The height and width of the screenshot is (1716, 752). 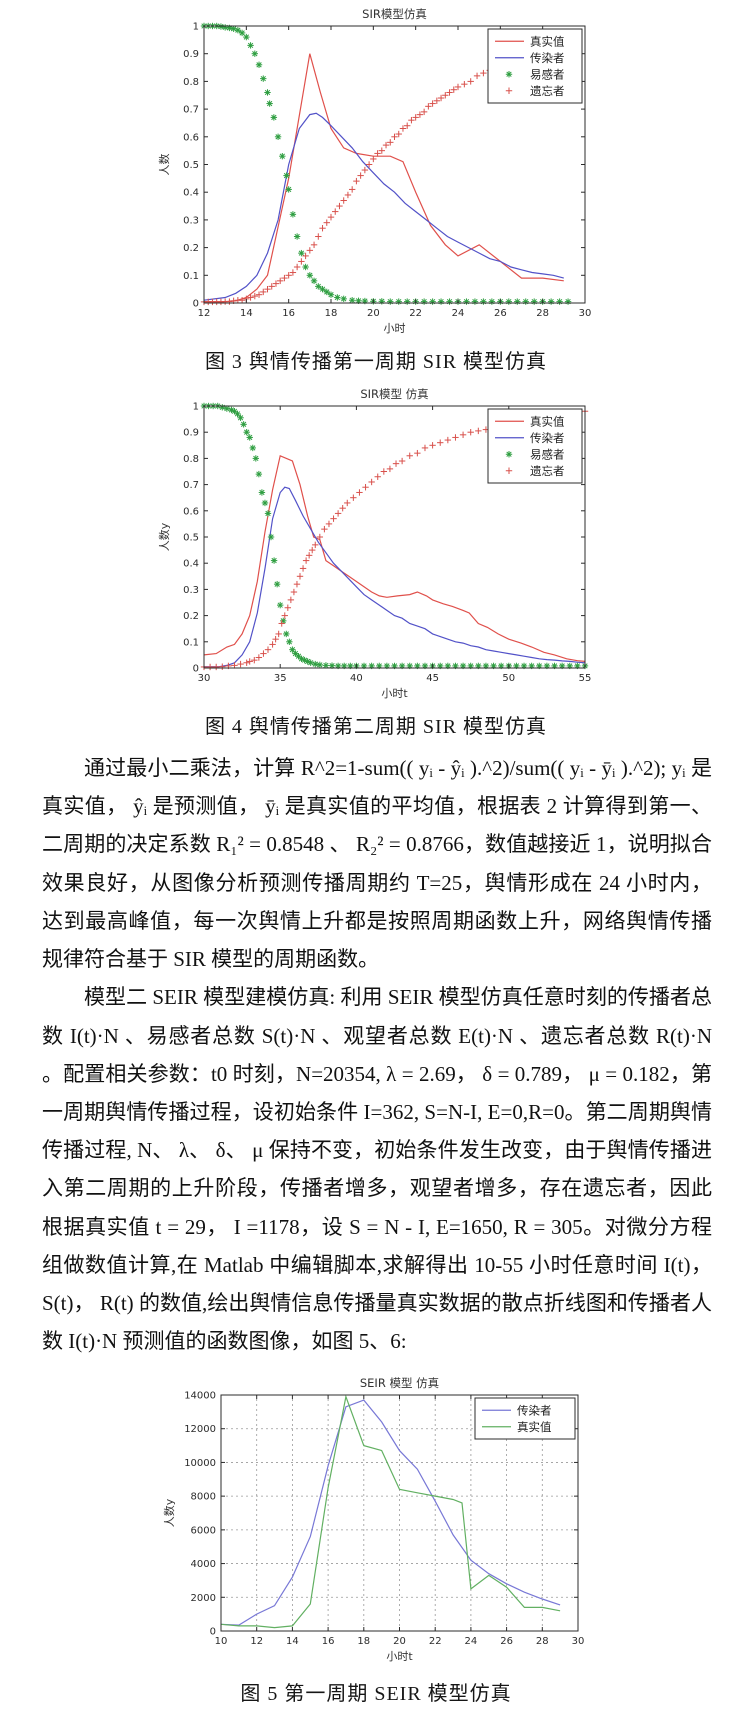 What do you see at coordinates (220, 1641) in the screenshot?
I see `svg-text: 10` at bounding box center [220, 1641].